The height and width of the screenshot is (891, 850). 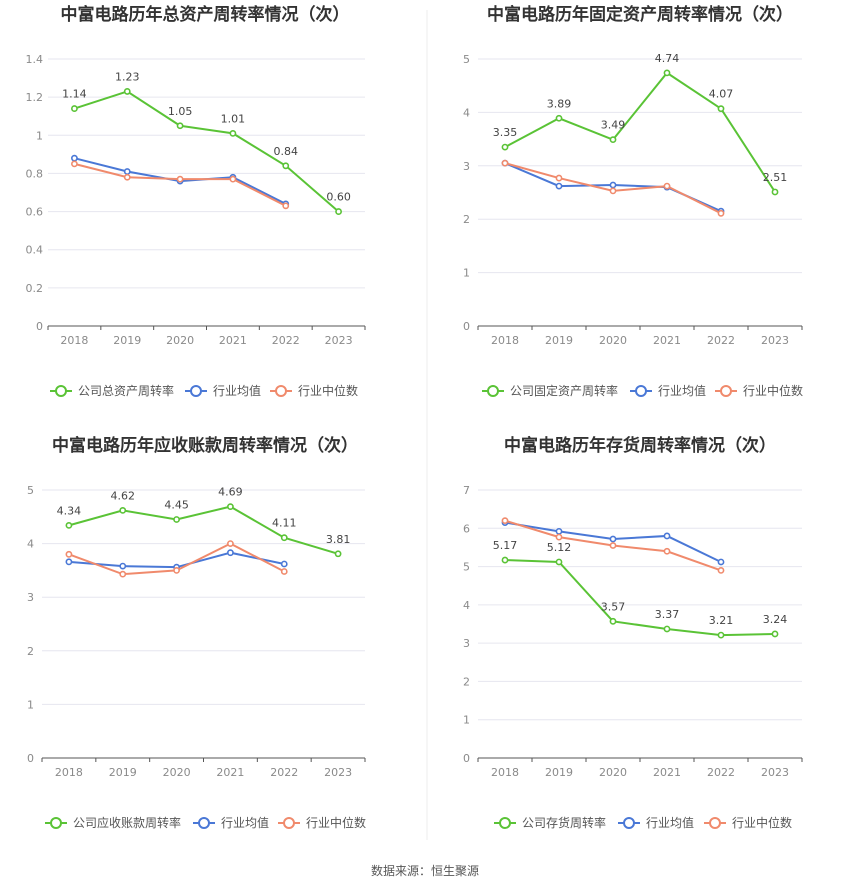 What do you see at coordinates (559, 772) in the screenshot?
I see `x-tick-label: 2019` at bounding box center [559, 772].